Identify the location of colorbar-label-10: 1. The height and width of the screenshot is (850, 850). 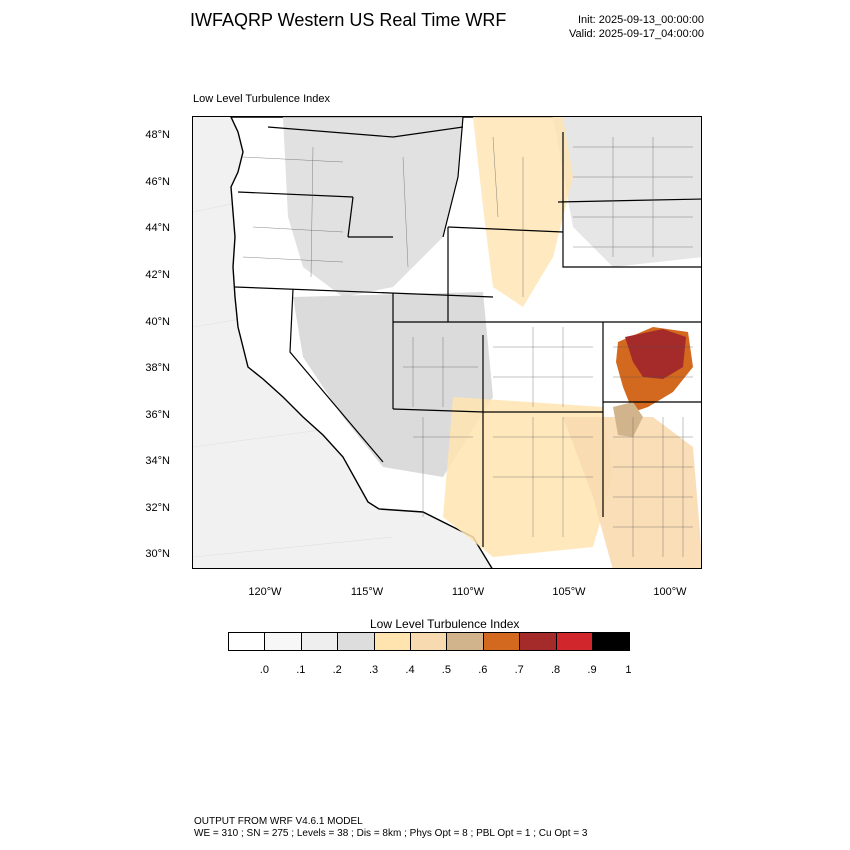
(628, 670).